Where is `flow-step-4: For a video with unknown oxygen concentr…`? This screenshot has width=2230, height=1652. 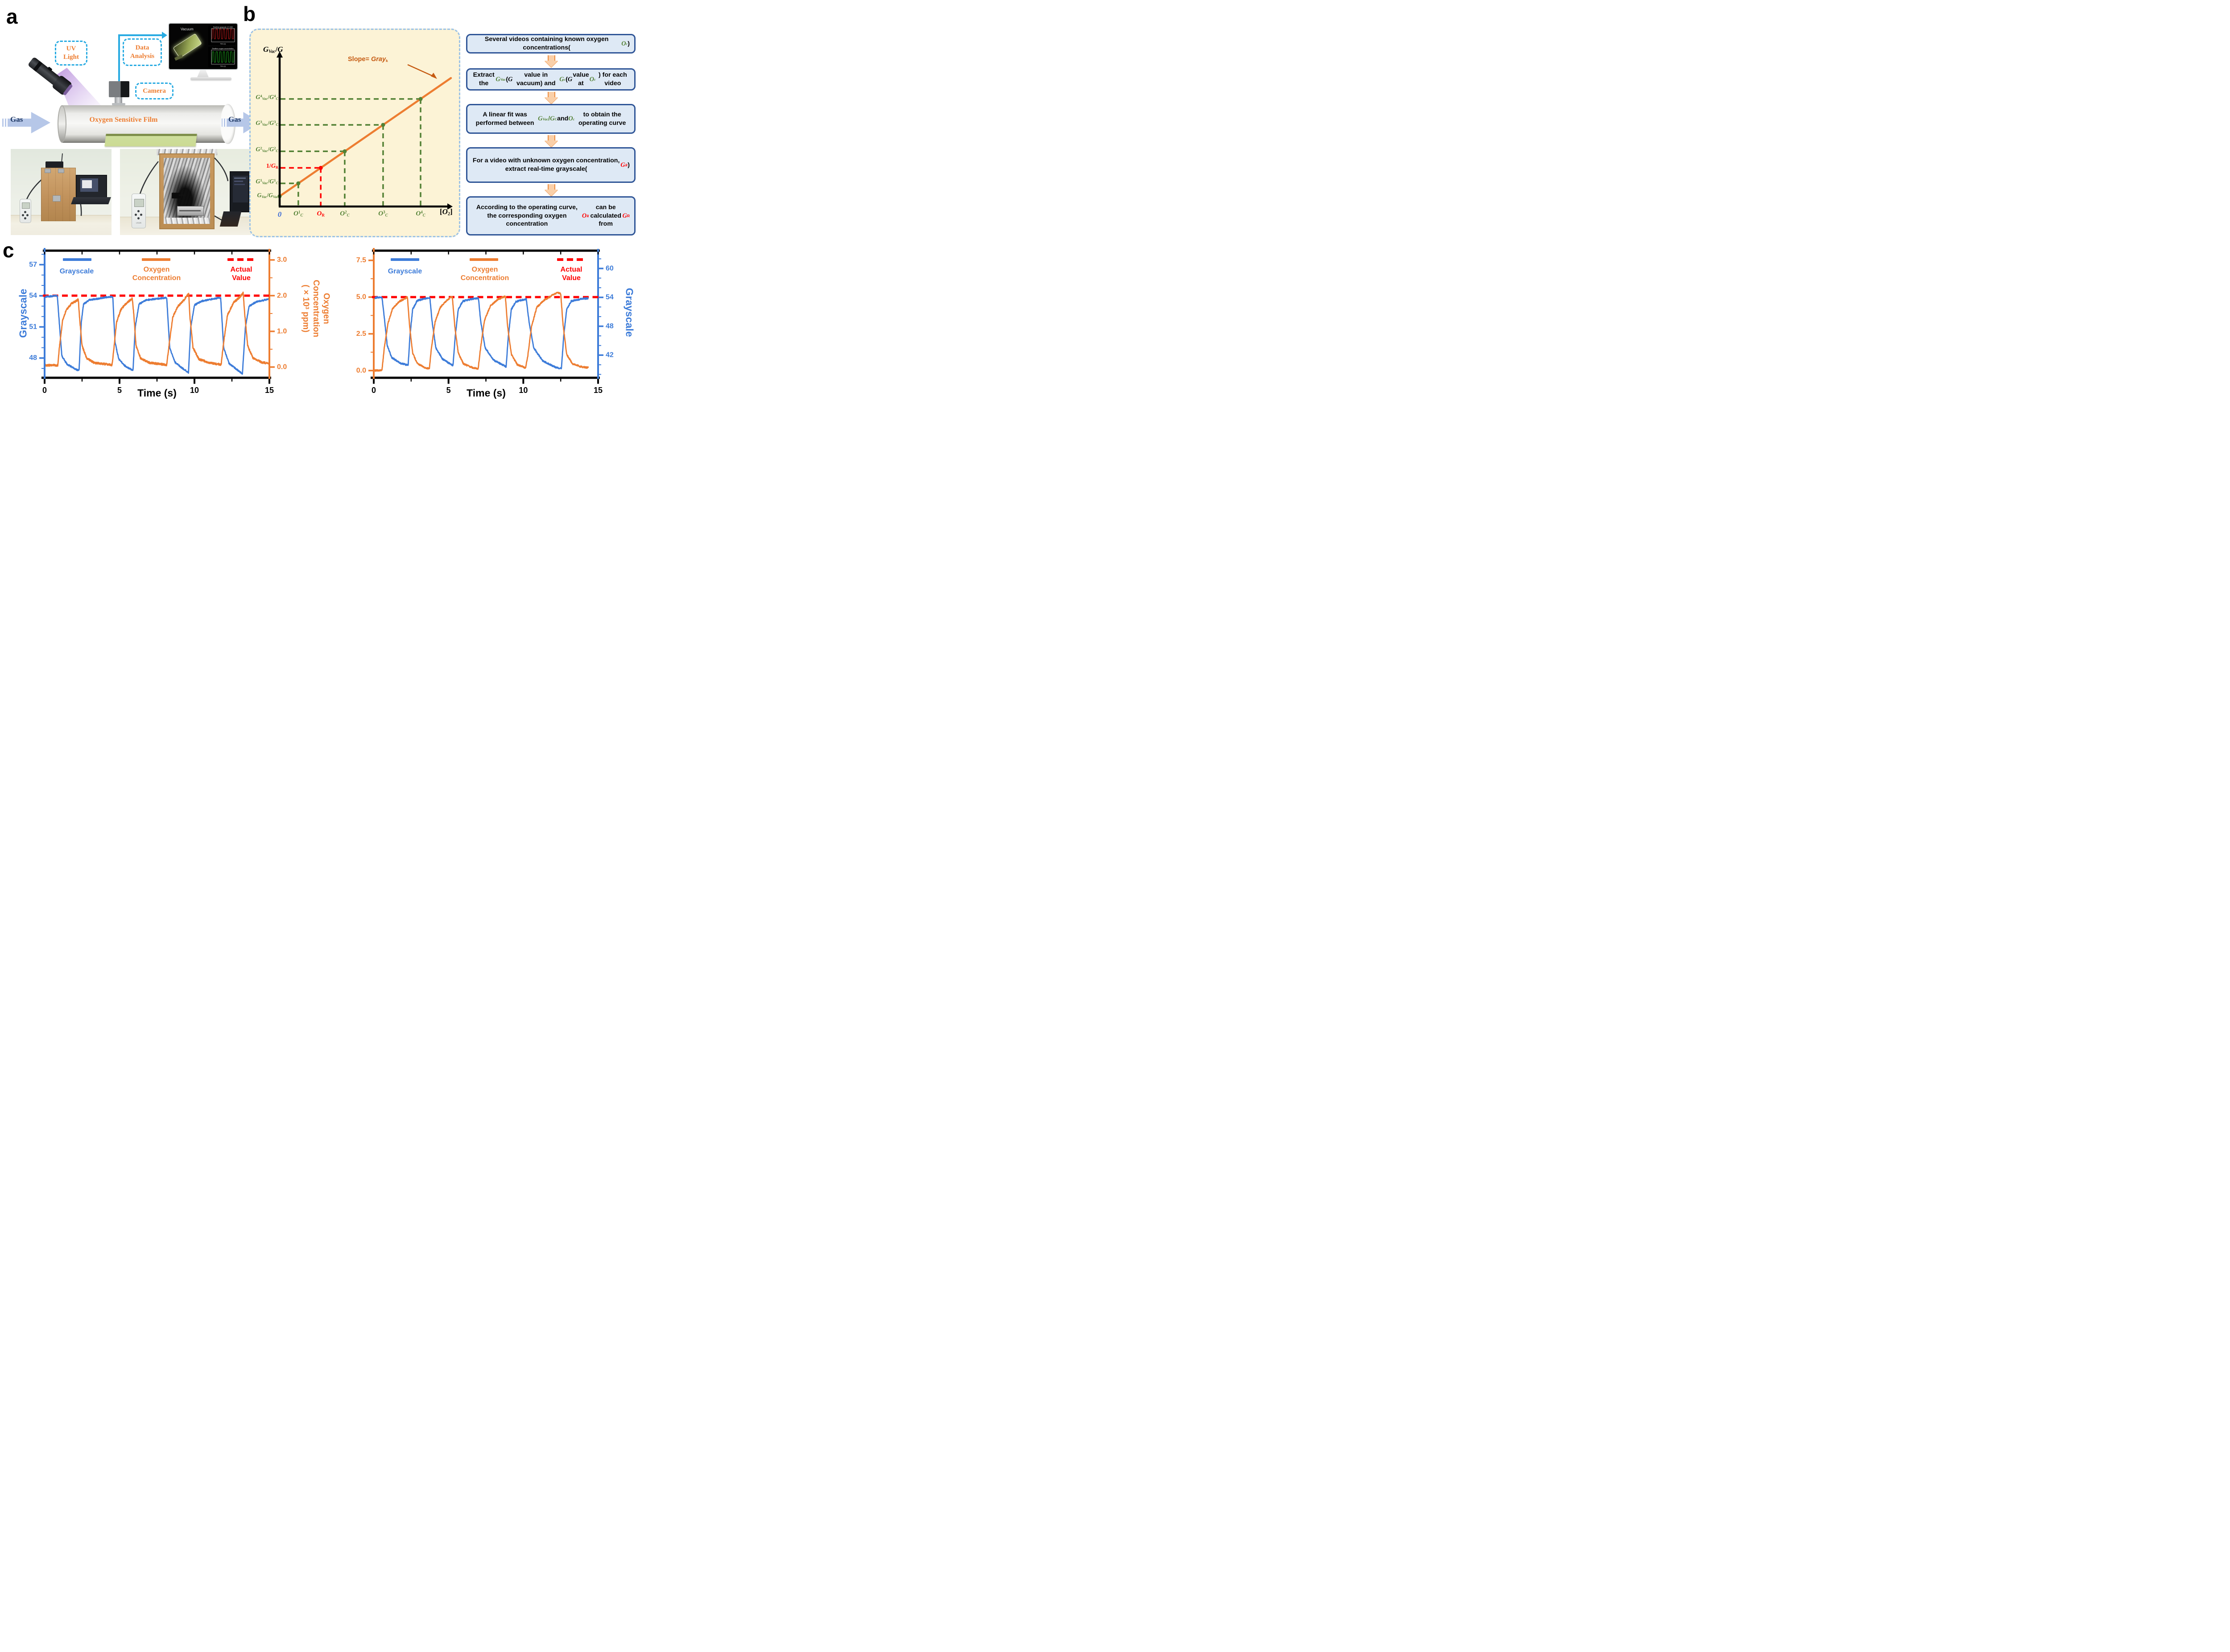 flow-step-4: For a video with unknown oxygen concentr… is located at coordinates (551, 165).